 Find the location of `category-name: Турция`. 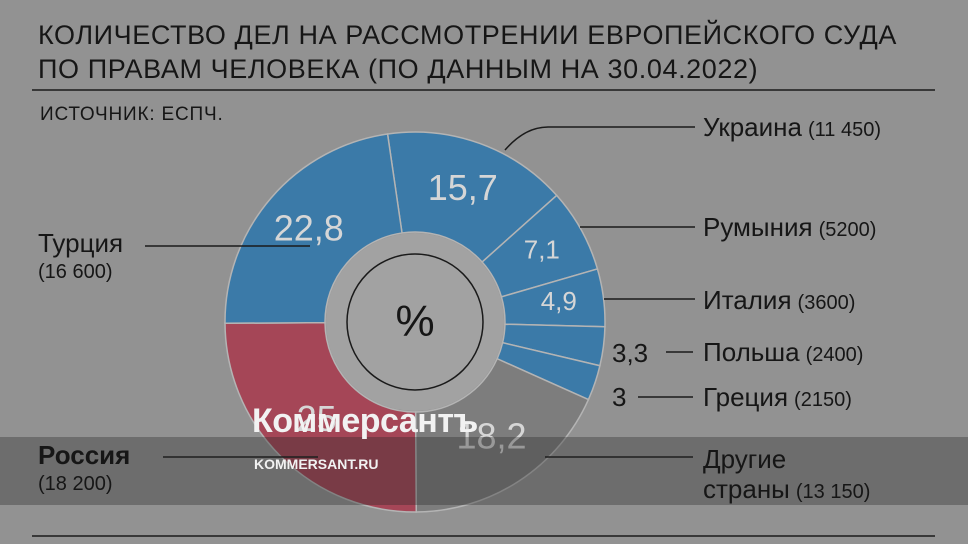

category-name: Турция is located at coordinates (81, 243).